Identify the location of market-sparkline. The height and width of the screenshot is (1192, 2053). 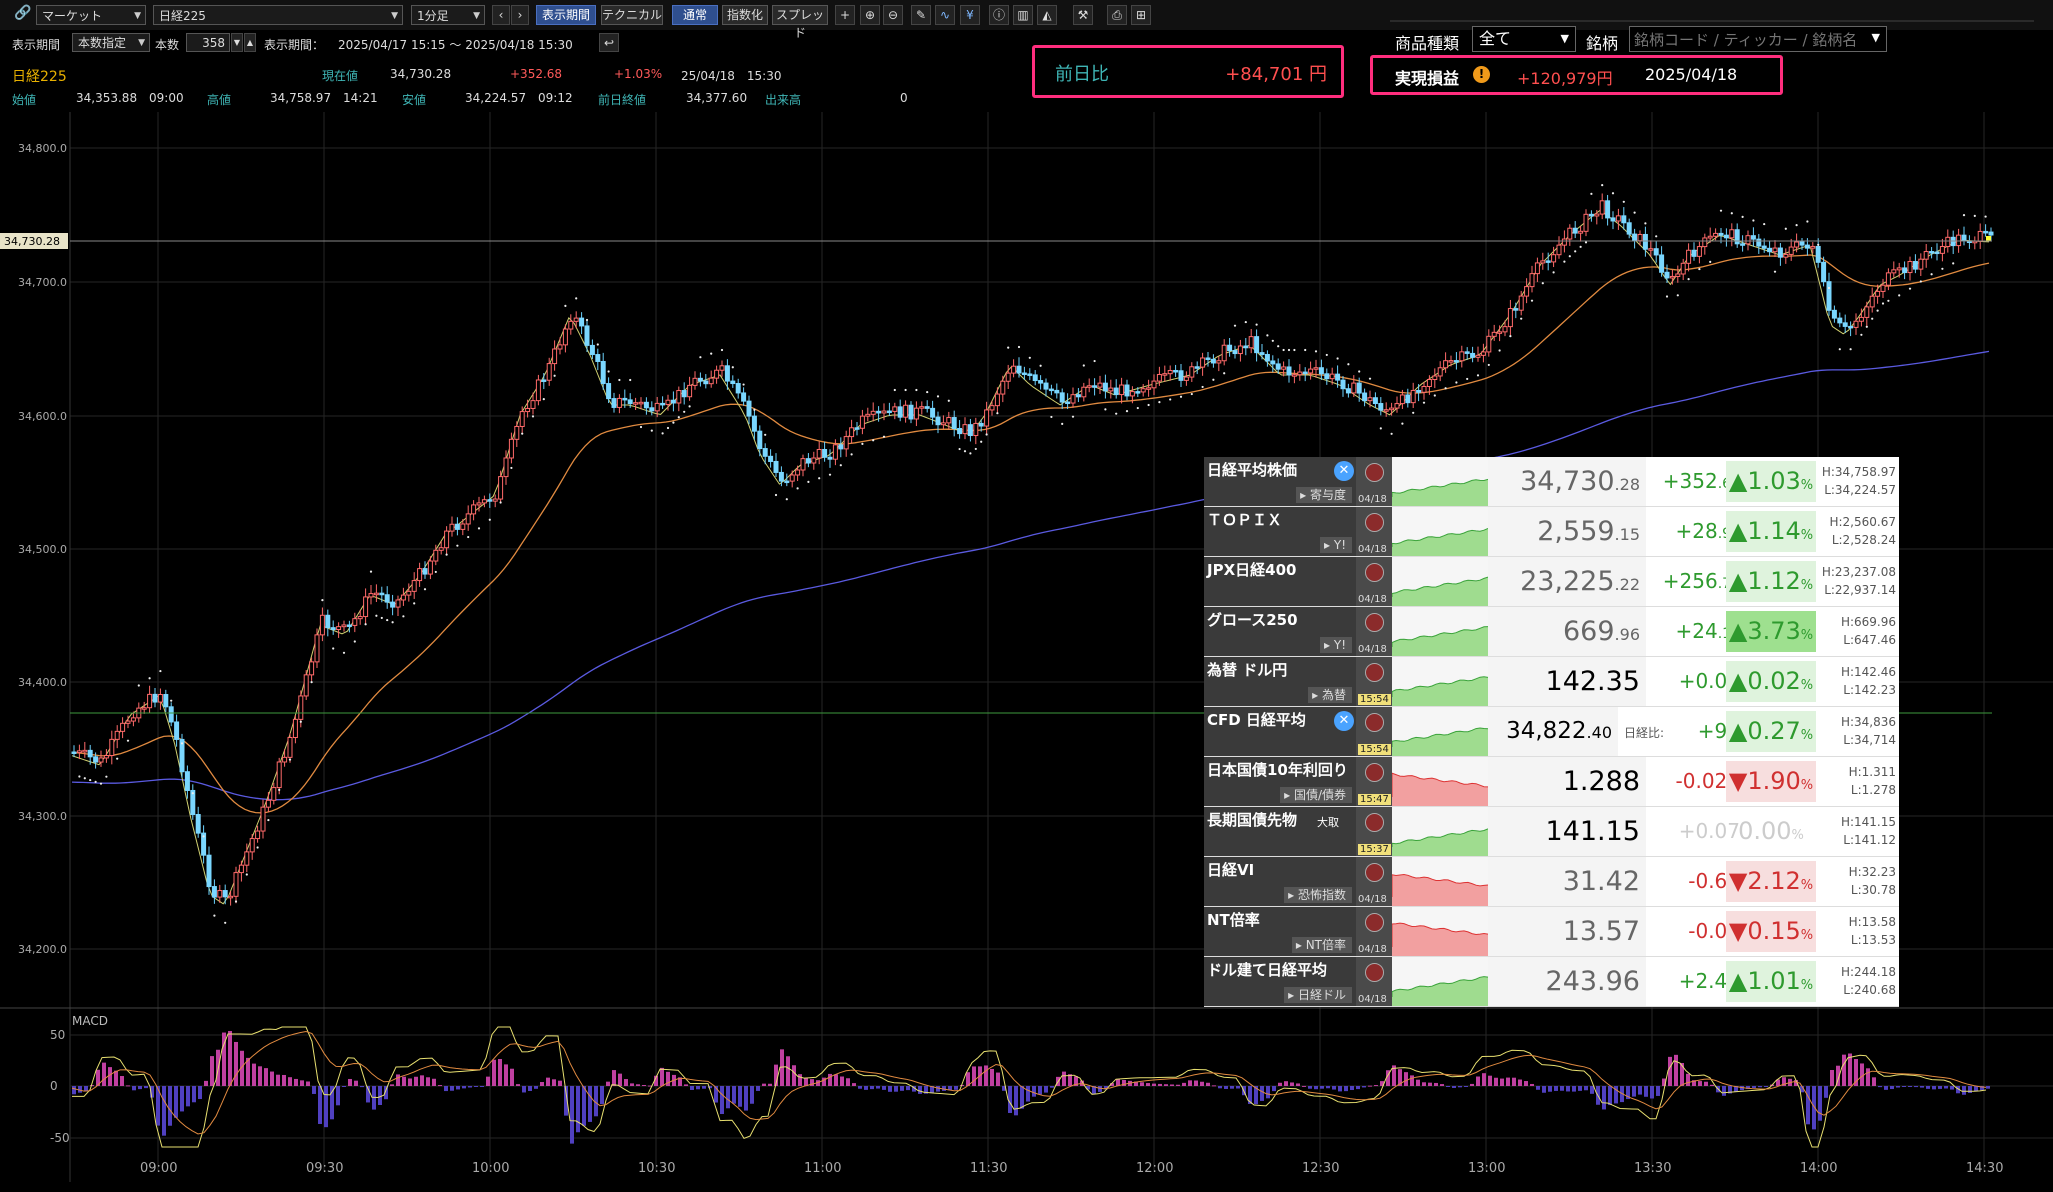
(1440, 581).